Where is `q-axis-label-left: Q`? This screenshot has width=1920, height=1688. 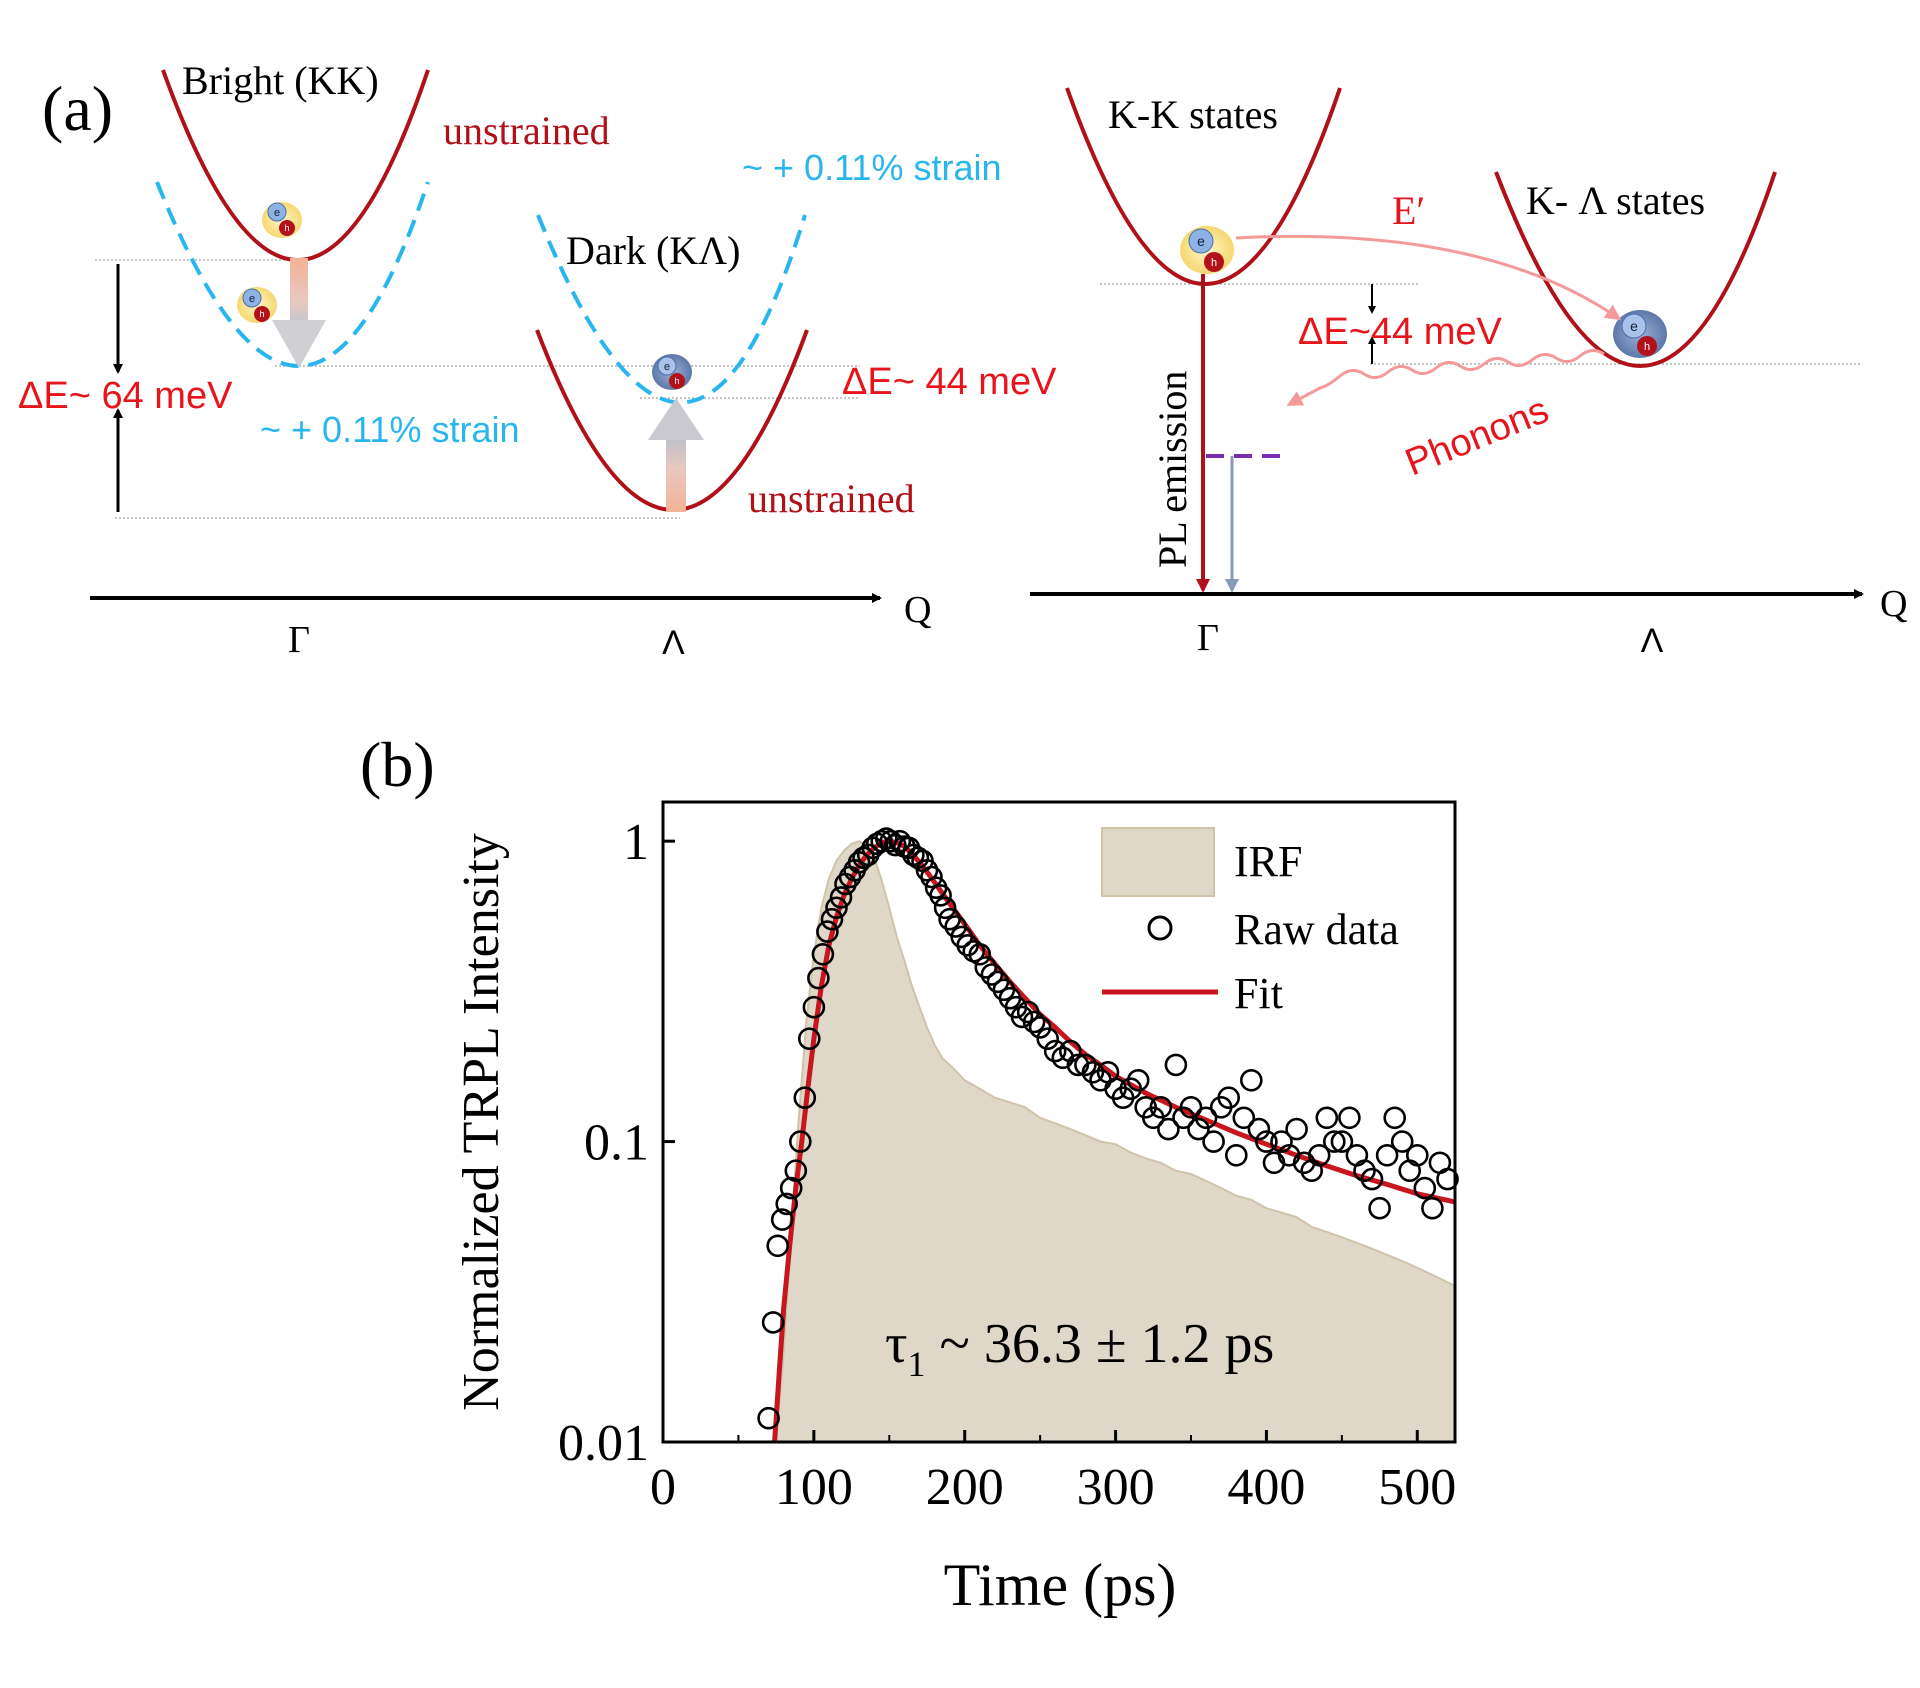 q-axis-label-left: Q is located at coordinates (917, 610).